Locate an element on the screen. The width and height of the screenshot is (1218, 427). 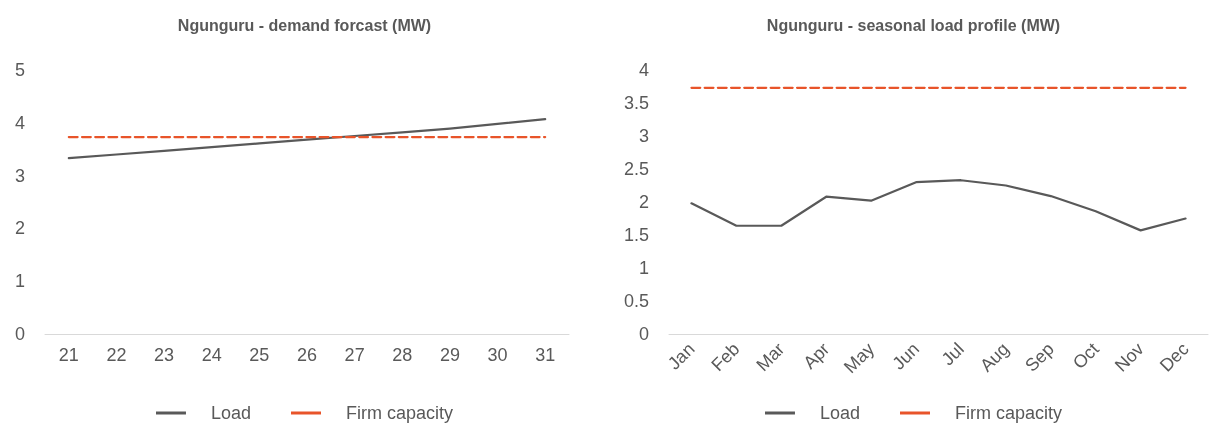
x-tick-label: 28 is located at coordinates (402, 355).